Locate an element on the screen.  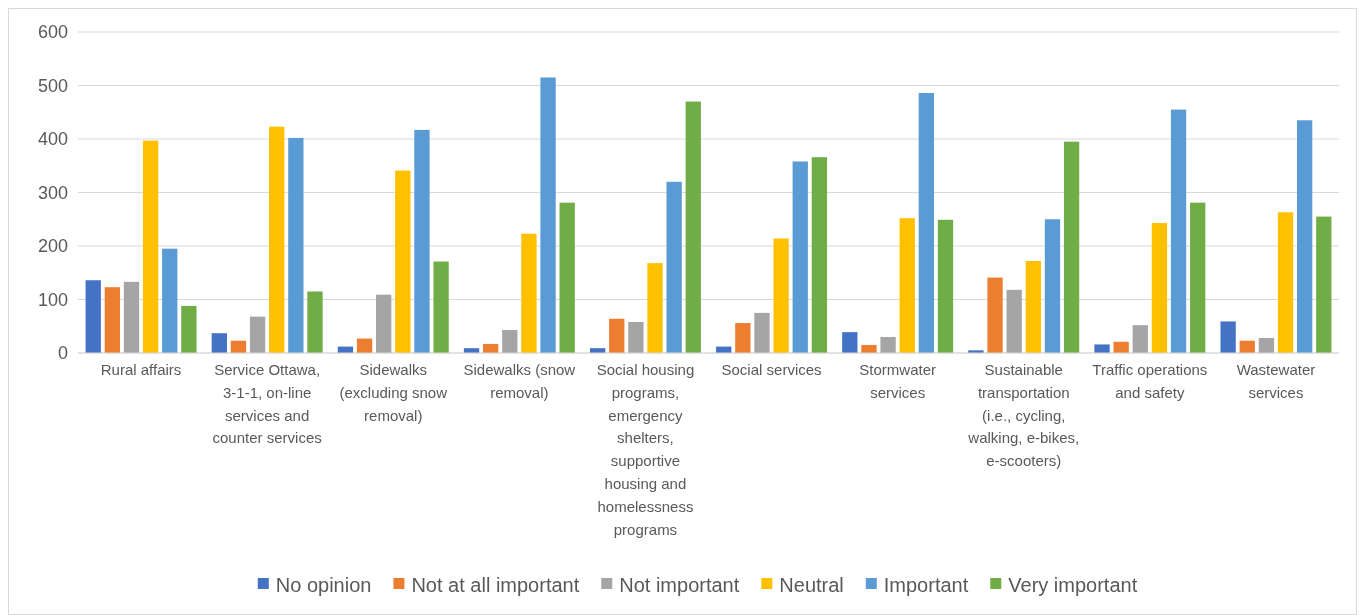
y-tick-label: 400 is located at coordinates (52, 139).